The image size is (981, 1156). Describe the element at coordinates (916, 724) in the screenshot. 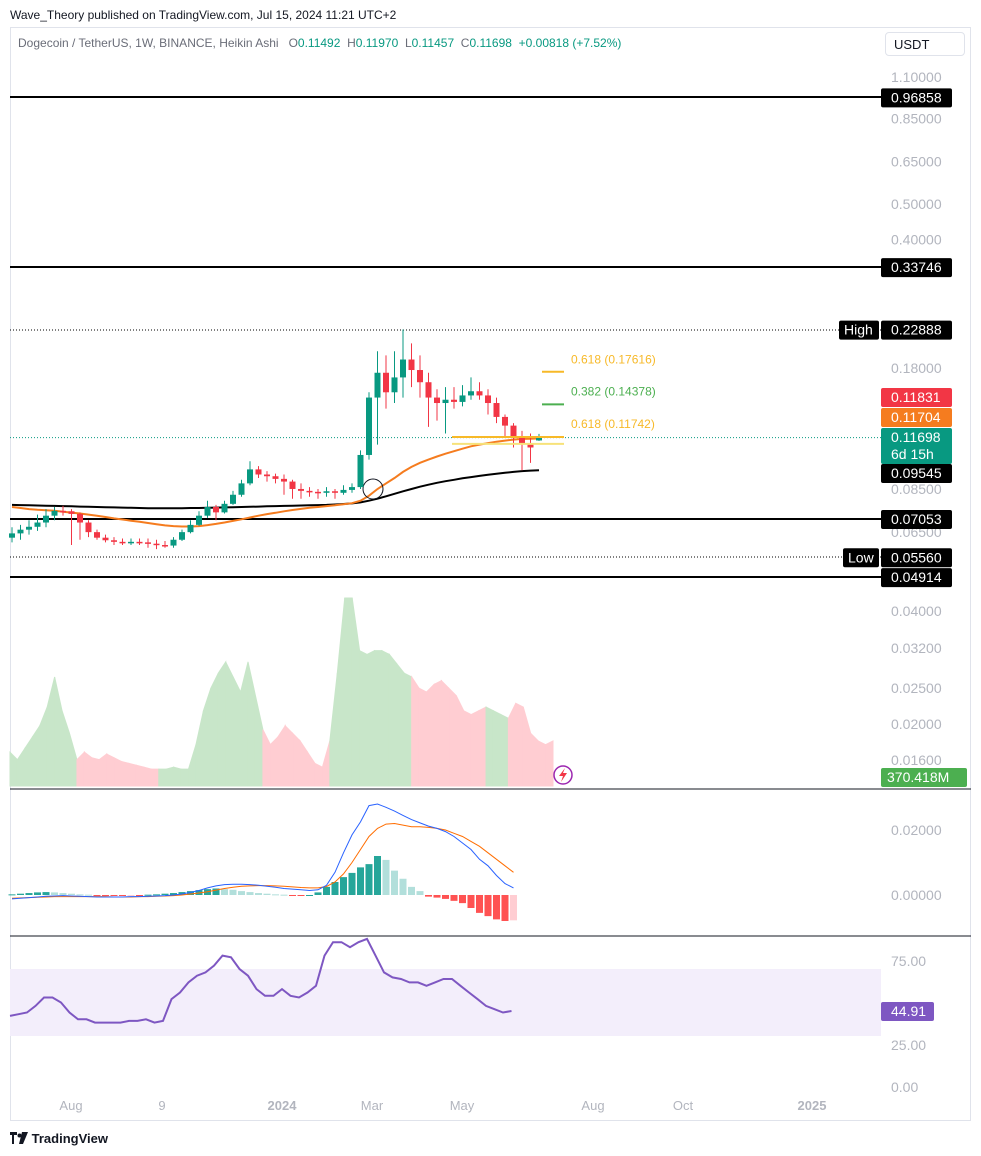

I see `price-axis-tick: 0.02000` at that location.